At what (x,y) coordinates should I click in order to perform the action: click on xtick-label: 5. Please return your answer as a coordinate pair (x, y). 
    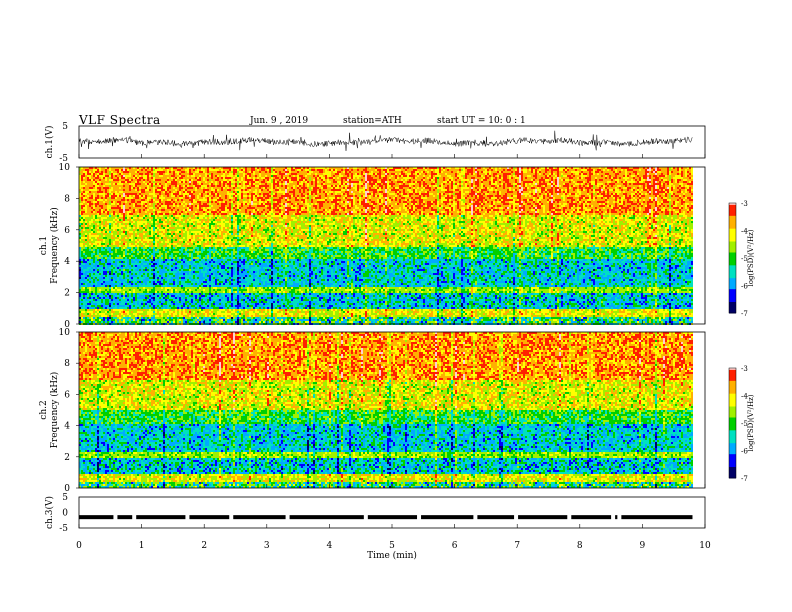
    Looking at the image, I should click on (392, 546).